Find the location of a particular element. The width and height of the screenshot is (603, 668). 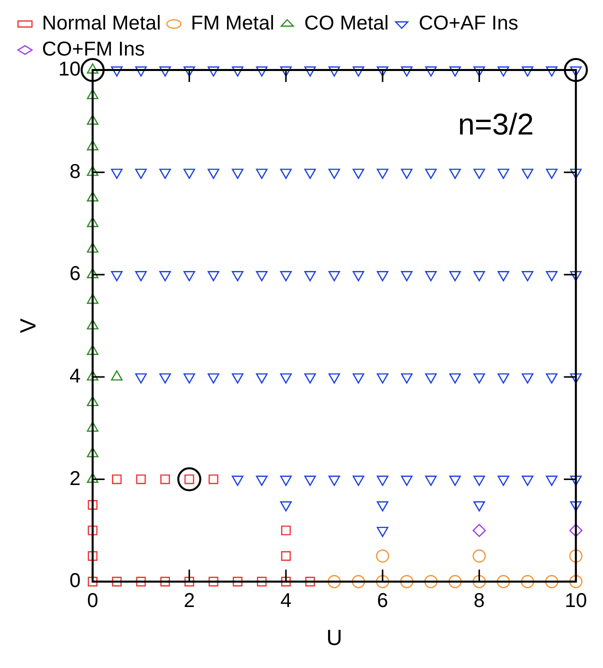

legend-label: FM Metal is located at coordinates (232, 23).